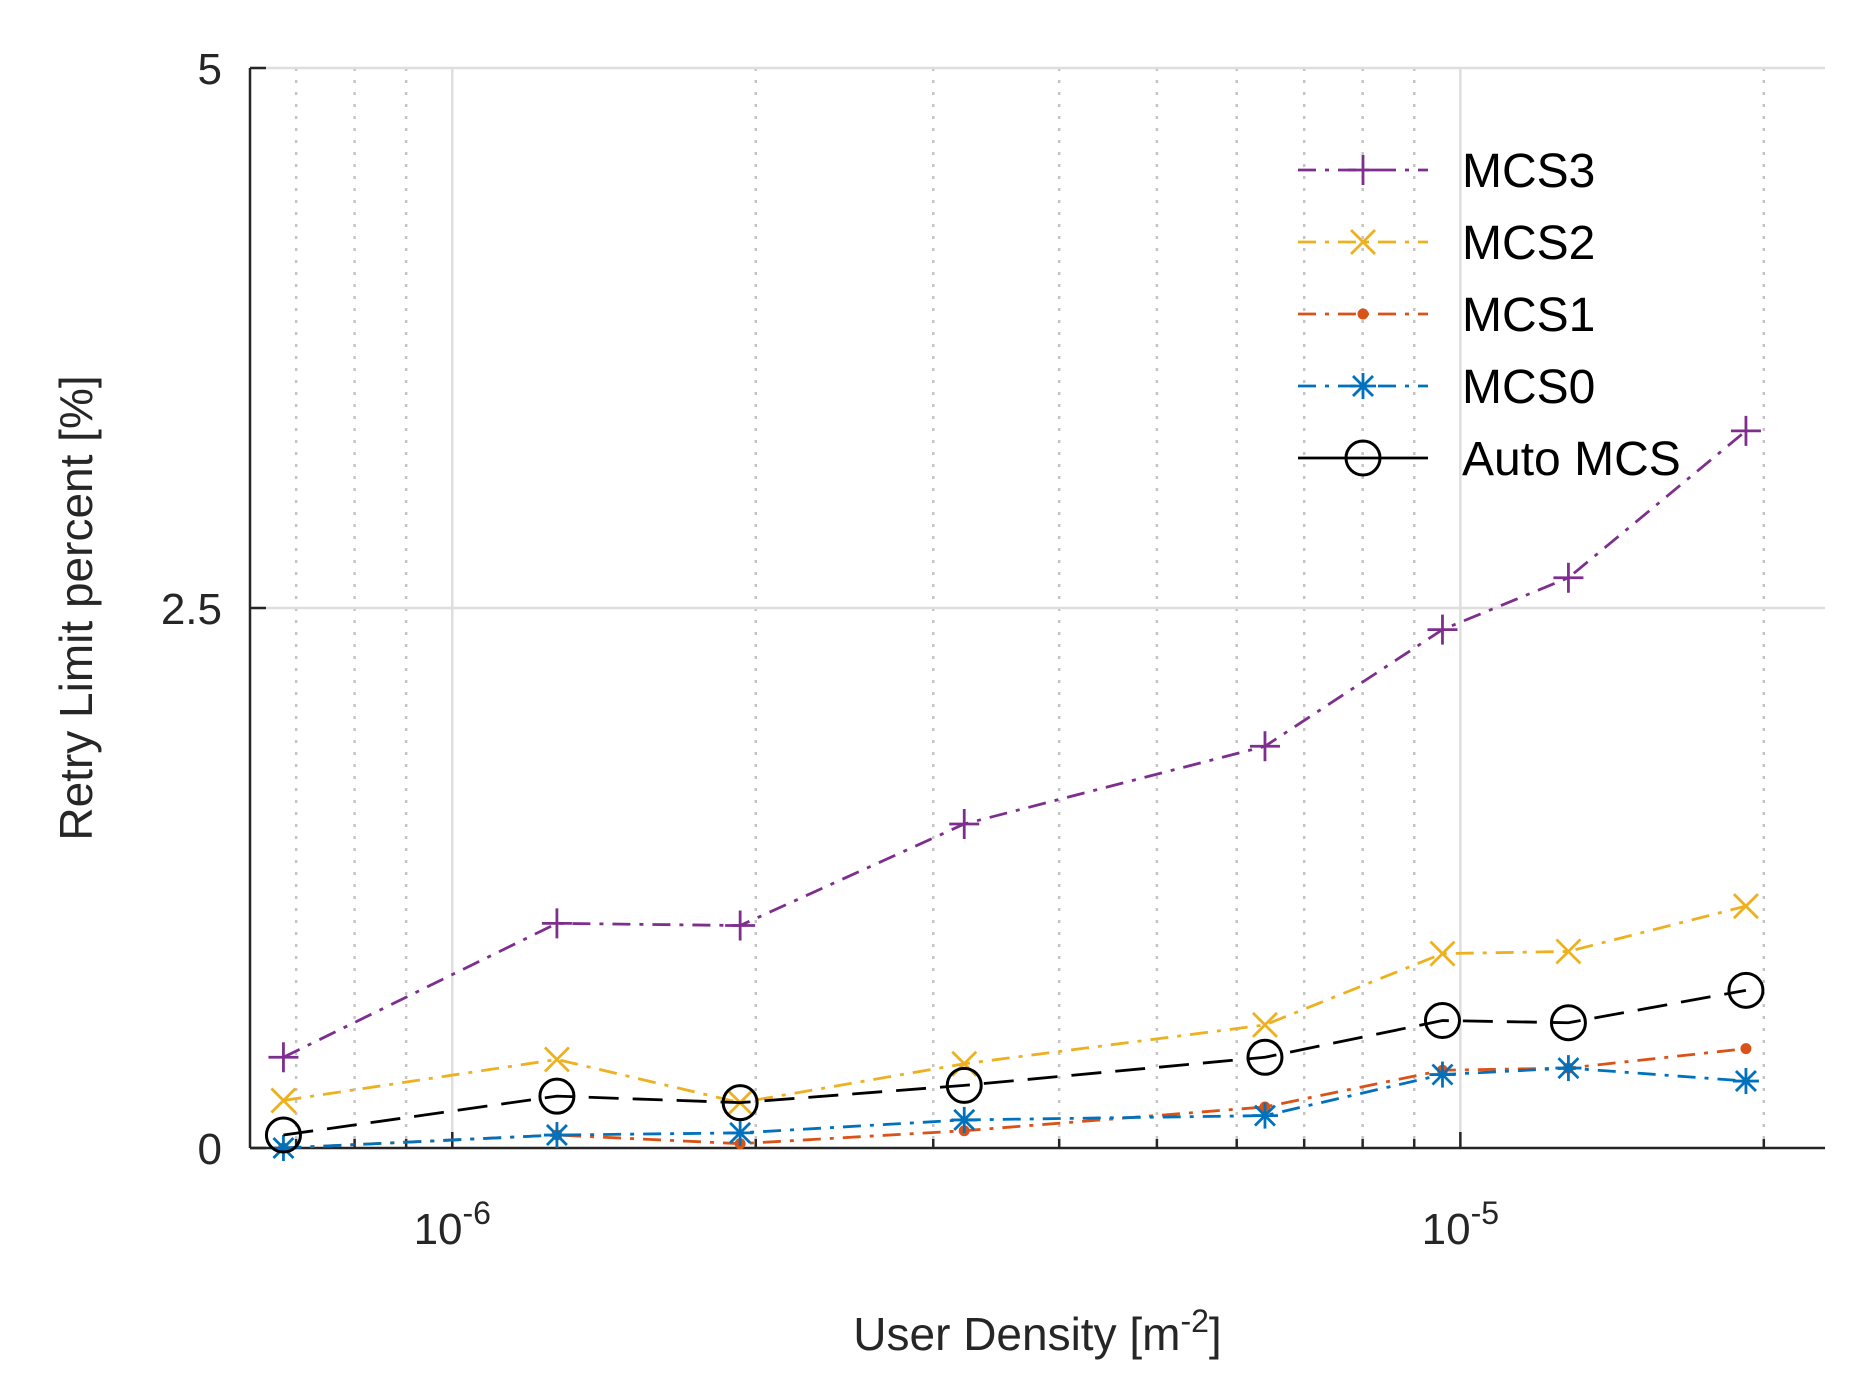 The image size is (1870, 1393). I want to click on x-axis-label-end: ], so click(1215, 1334).